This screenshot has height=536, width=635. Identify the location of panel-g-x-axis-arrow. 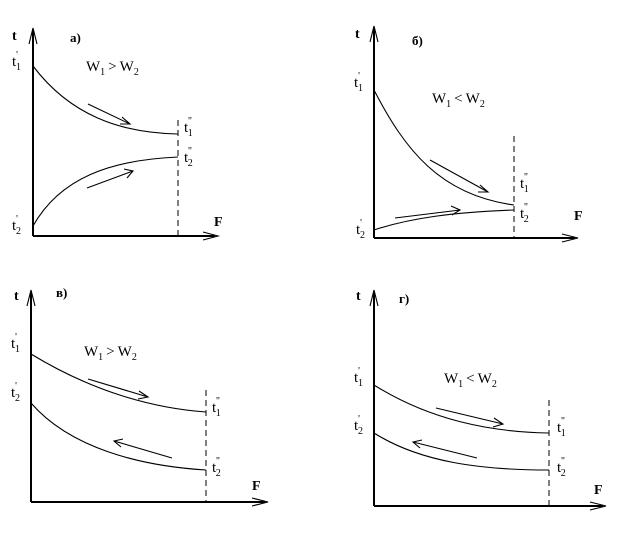
(598, 506).